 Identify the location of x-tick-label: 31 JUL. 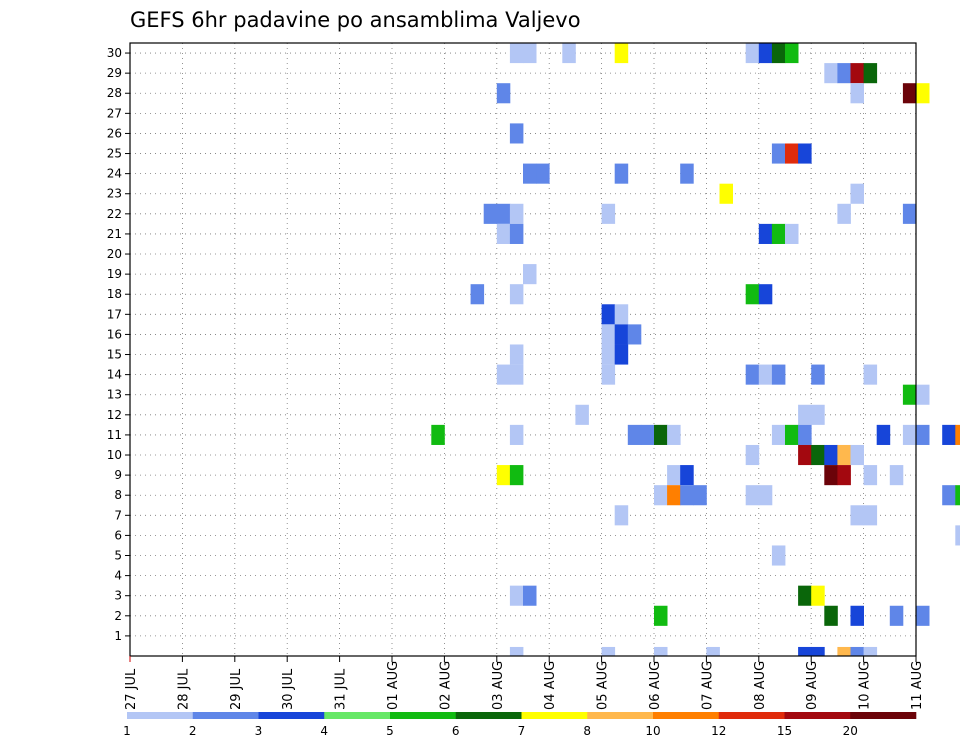
(341, 689).